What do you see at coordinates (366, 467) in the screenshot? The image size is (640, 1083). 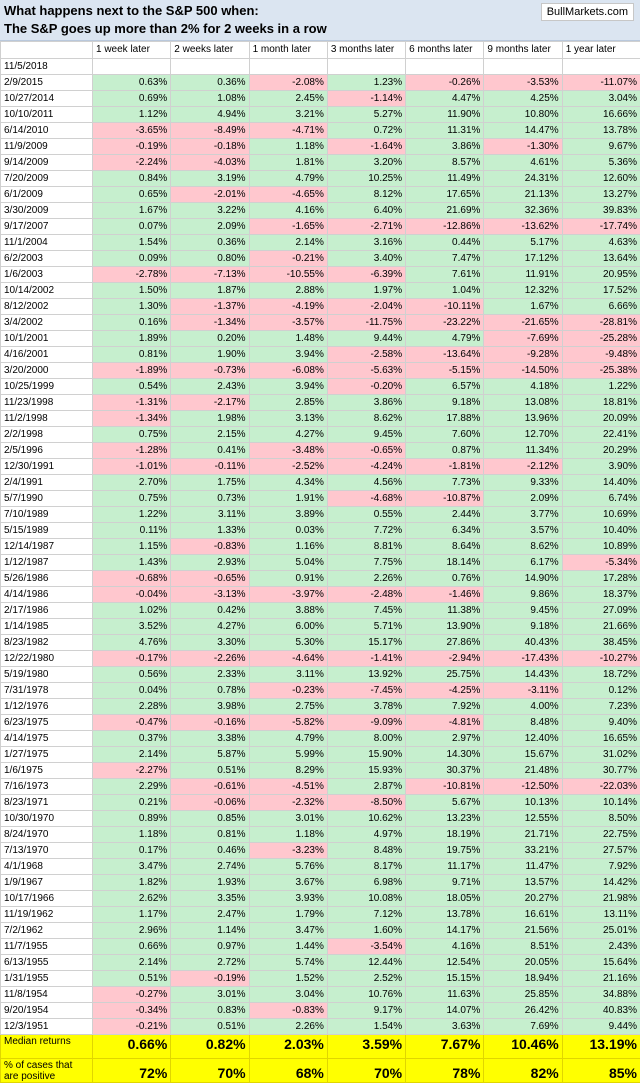 I see `return-cell: -4.24%` at bounding box center [366, 467].